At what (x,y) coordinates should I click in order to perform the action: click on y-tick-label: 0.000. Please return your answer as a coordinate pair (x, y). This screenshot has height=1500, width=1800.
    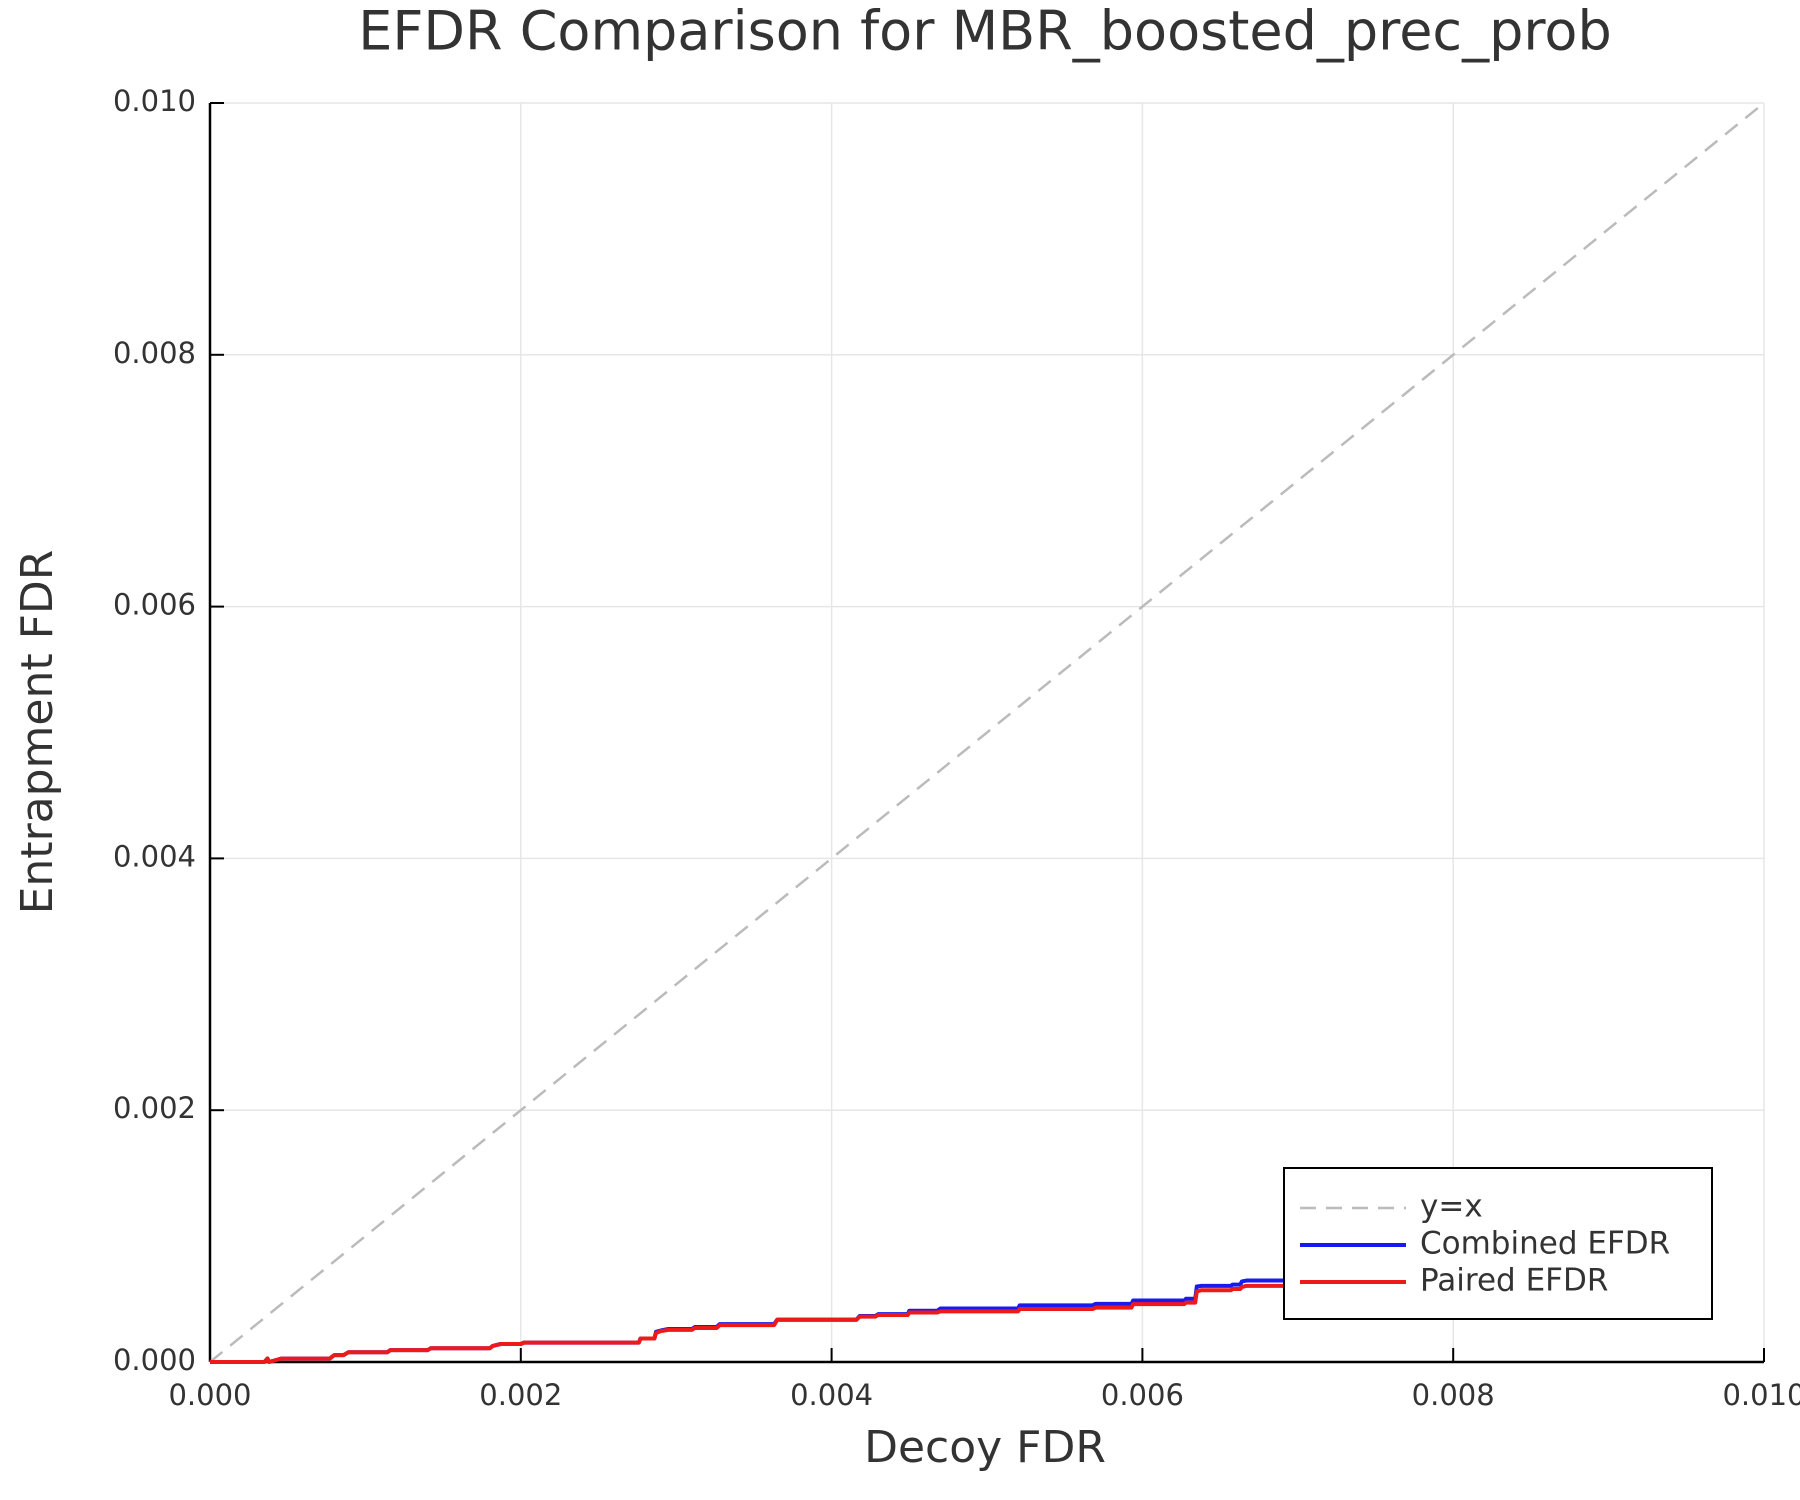
    Looking at the image, I should click on (154, 1360).